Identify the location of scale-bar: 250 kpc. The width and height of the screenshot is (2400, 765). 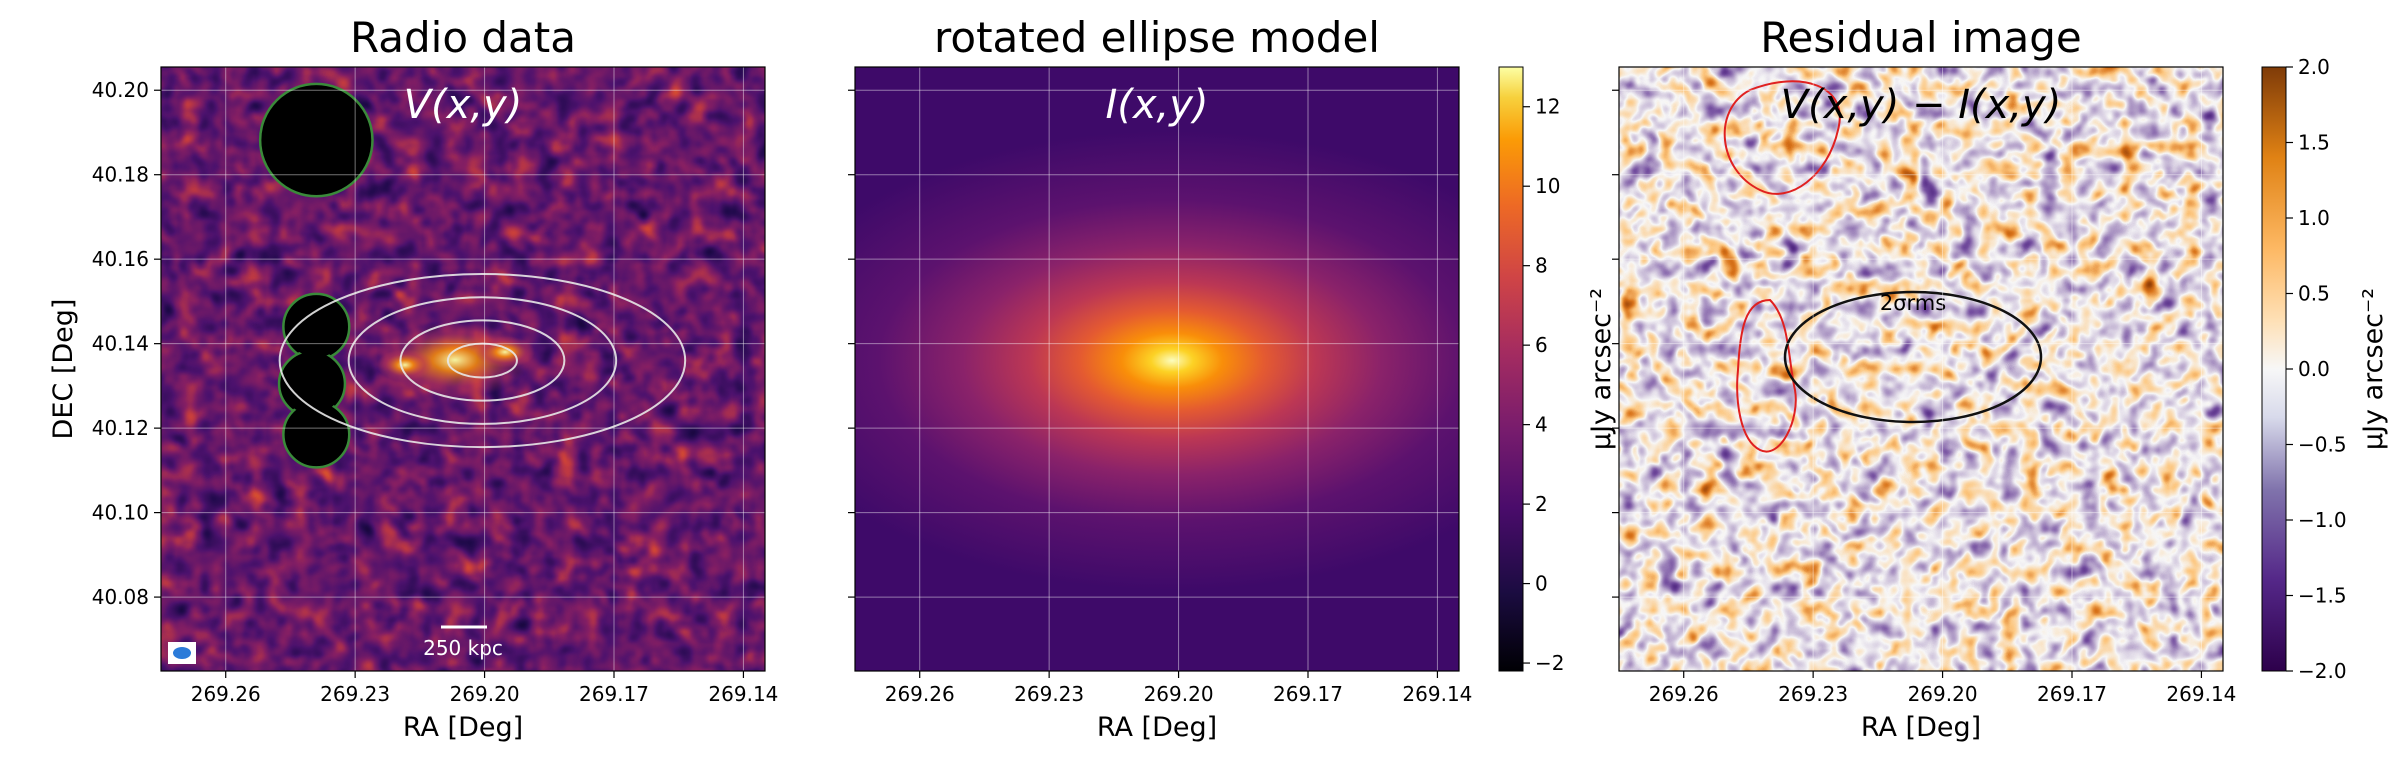
(463, 642).